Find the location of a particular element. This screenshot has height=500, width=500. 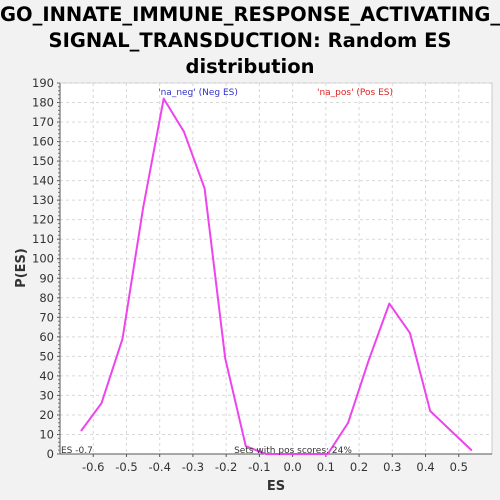

title-line-3: distribution is located at coordinates (250, 66).